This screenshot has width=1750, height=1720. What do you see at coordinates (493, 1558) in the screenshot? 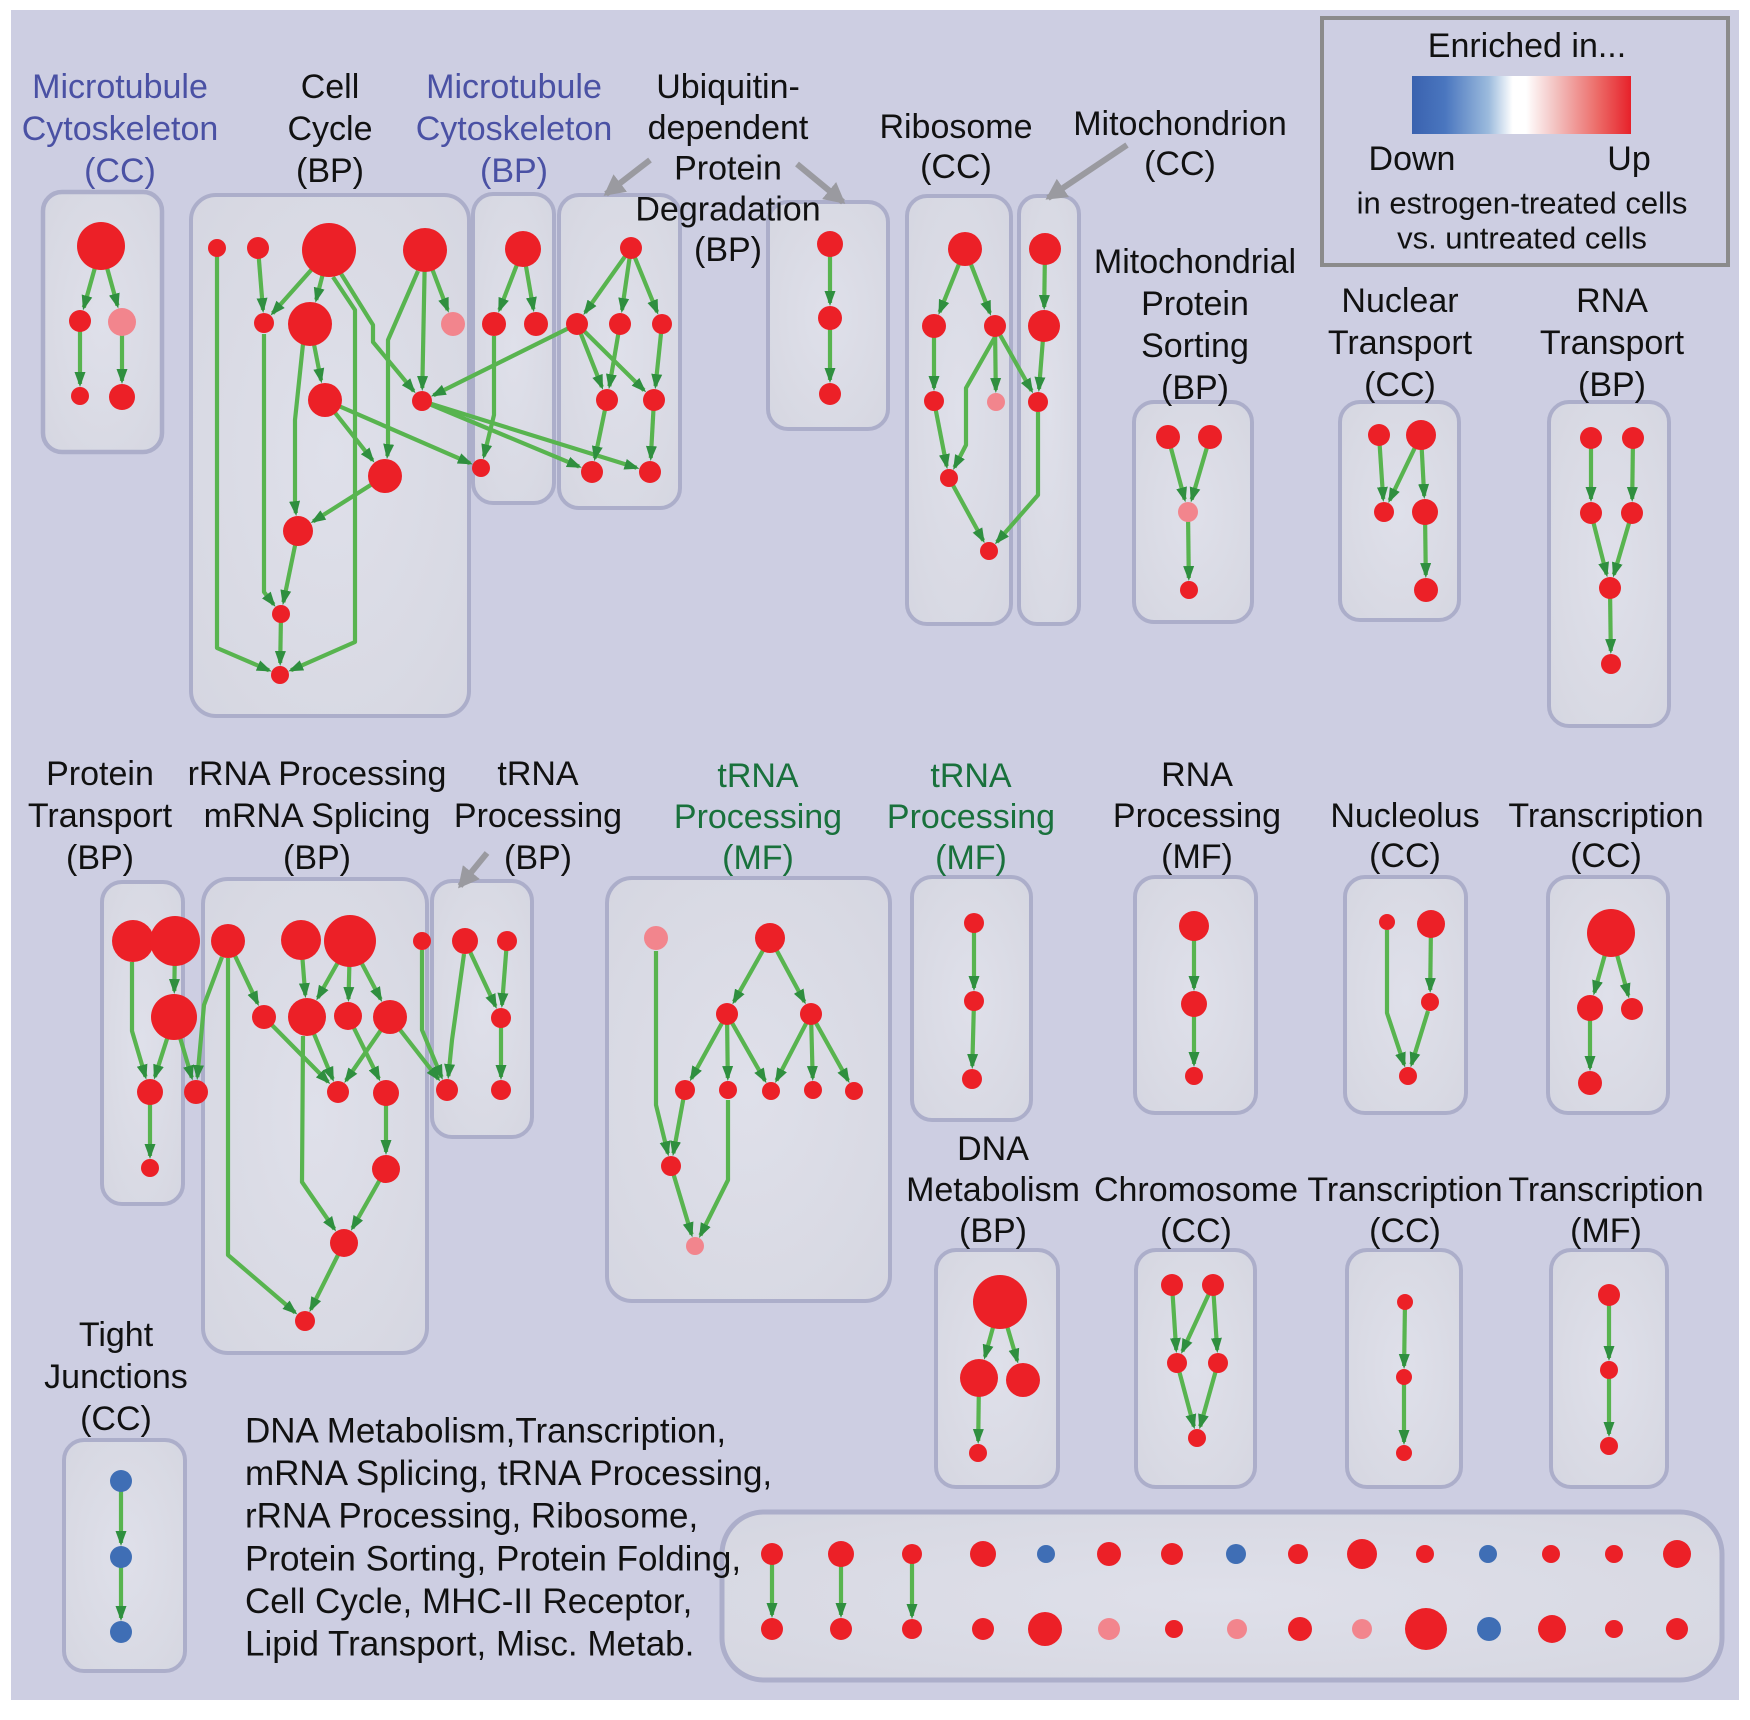
I see `svg-text:Protein Sorting, Protein Foldi: Protein Sorting, Protein Folding,` at bounding box center [493, 1558].